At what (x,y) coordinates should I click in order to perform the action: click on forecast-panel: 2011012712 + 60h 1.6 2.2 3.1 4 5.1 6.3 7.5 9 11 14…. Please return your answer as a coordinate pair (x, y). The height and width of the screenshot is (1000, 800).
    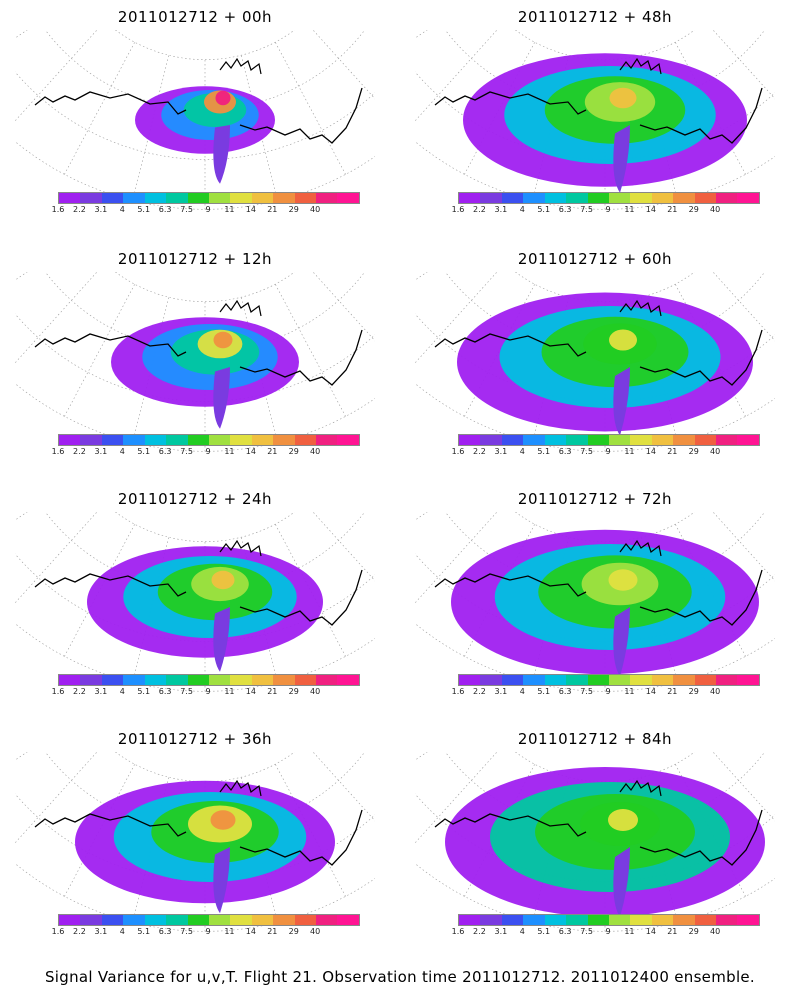
    Looking at the image, I should click on (595, 364).